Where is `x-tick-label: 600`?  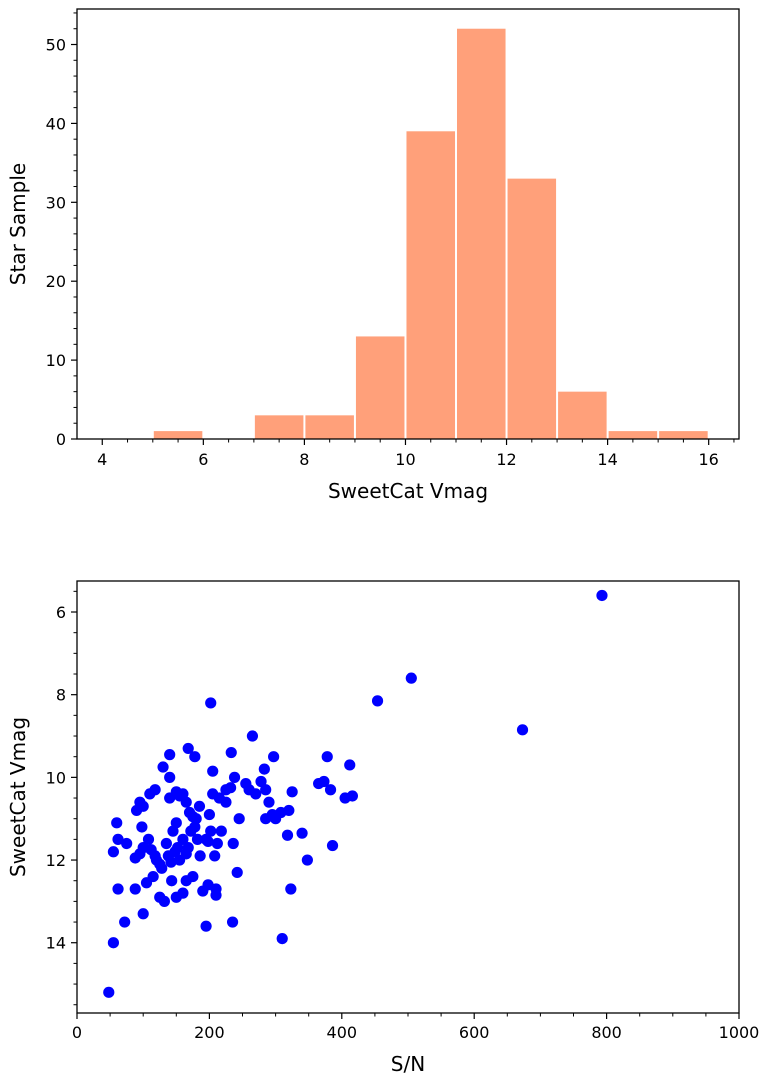
x-tick-label: 600 is located at coordinates (474, 1032).